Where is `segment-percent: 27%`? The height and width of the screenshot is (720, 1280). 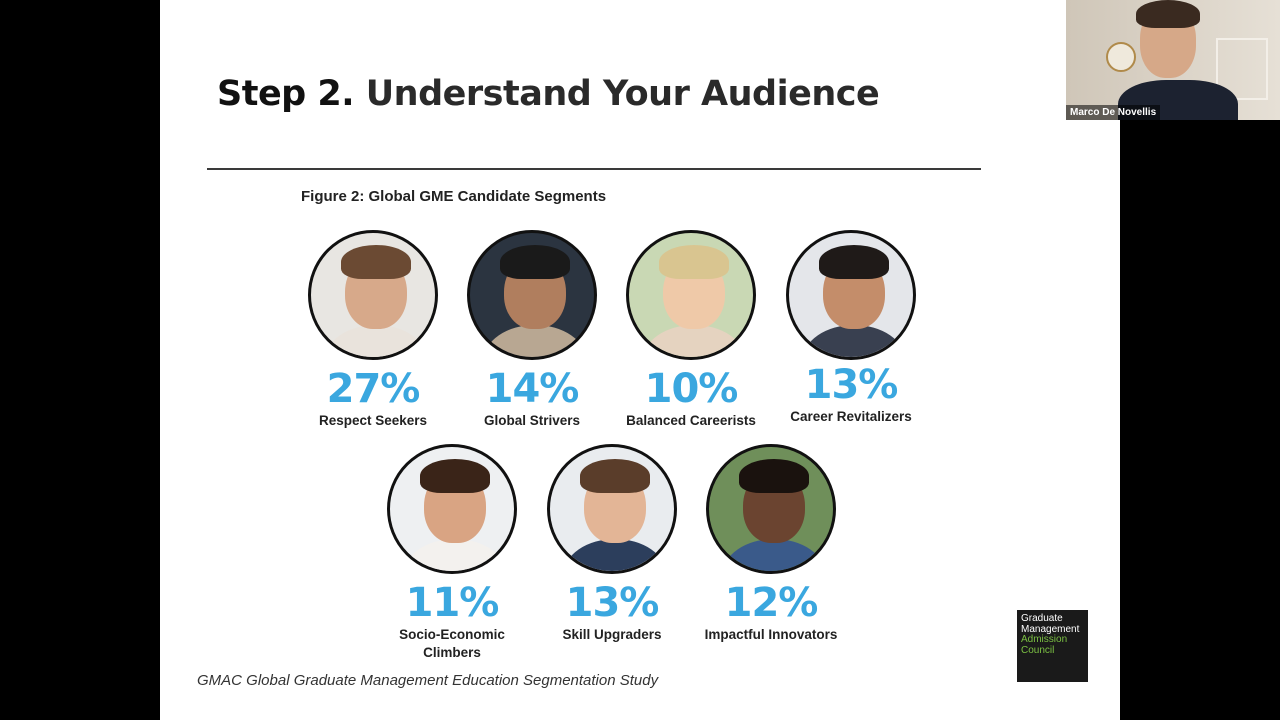 segment-percent: 27% is located at coordinates (373, 389).